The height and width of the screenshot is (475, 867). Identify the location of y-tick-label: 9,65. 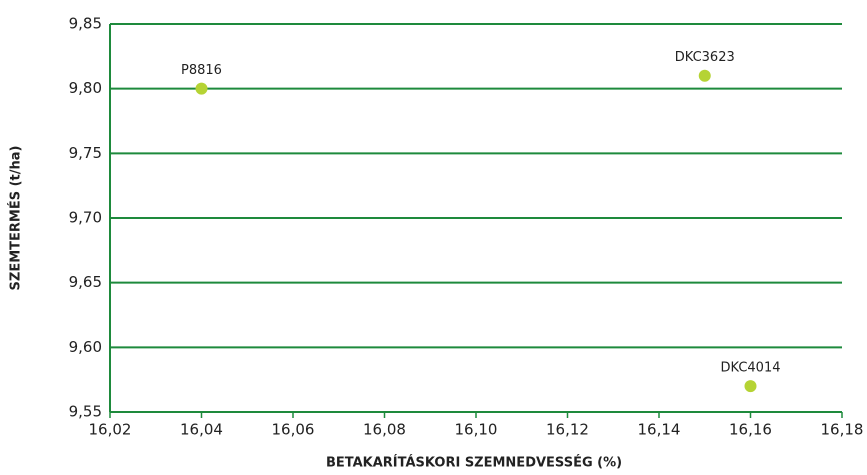
(85, 282).